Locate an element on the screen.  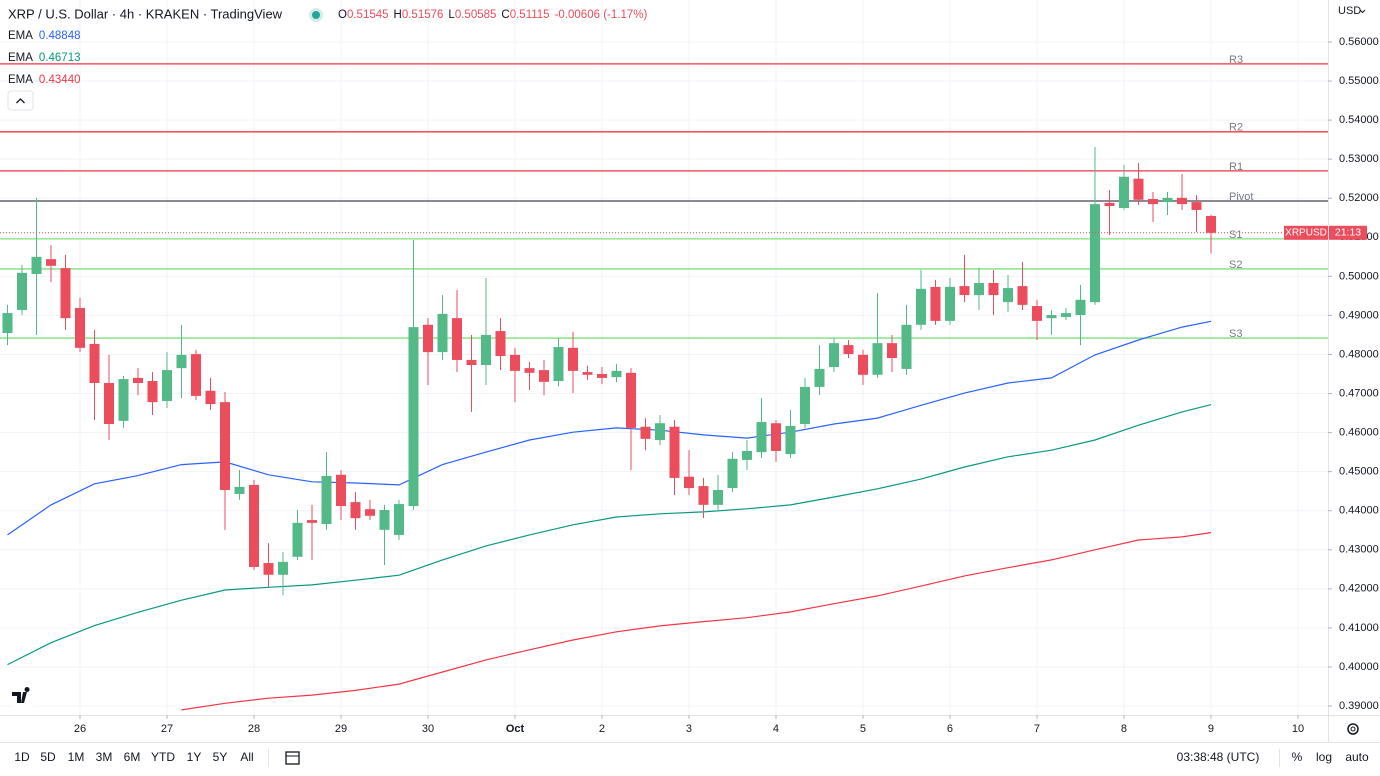
logo-mark is located at coordinates (21, 695).